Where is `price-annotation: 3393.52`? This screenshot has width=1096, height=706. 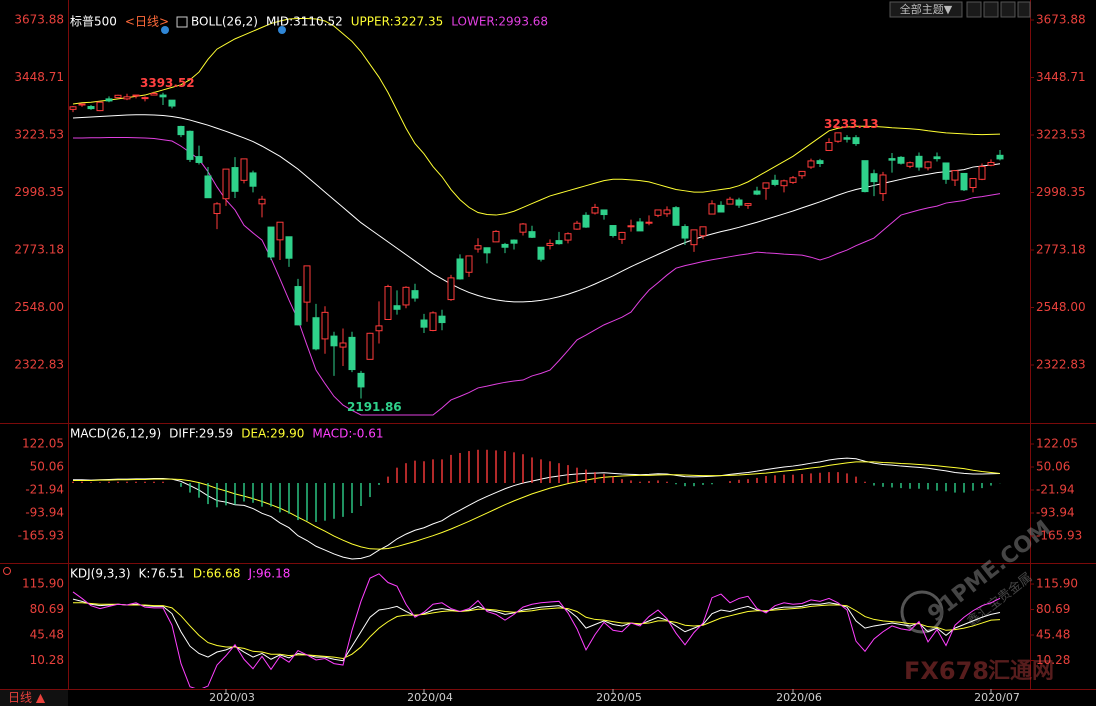
price-annotation: 3393.52 is located at coordinates (167, 83).